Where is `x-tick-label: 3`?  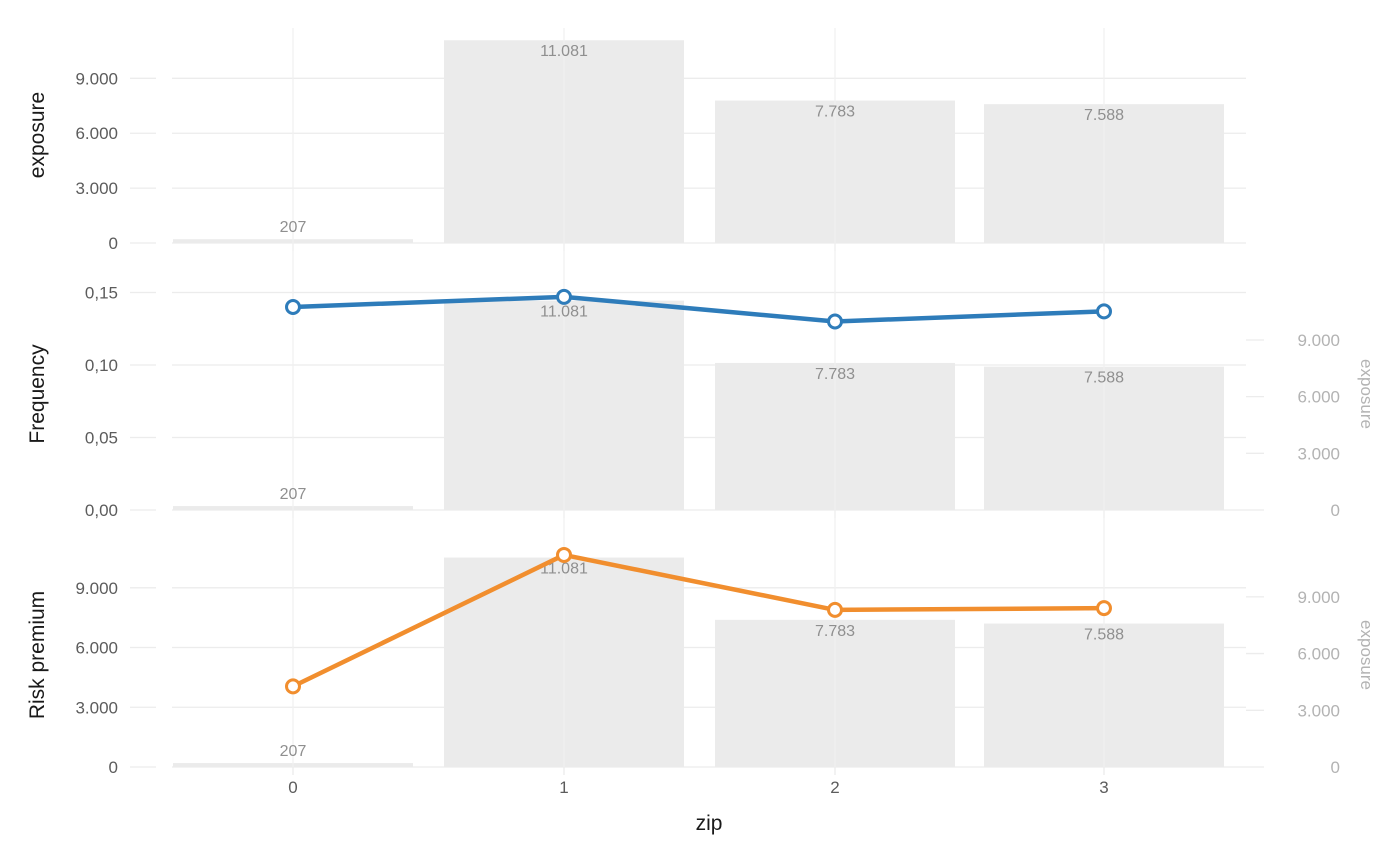
x-tick-label: 3 is located at coordinates (1103, 787).